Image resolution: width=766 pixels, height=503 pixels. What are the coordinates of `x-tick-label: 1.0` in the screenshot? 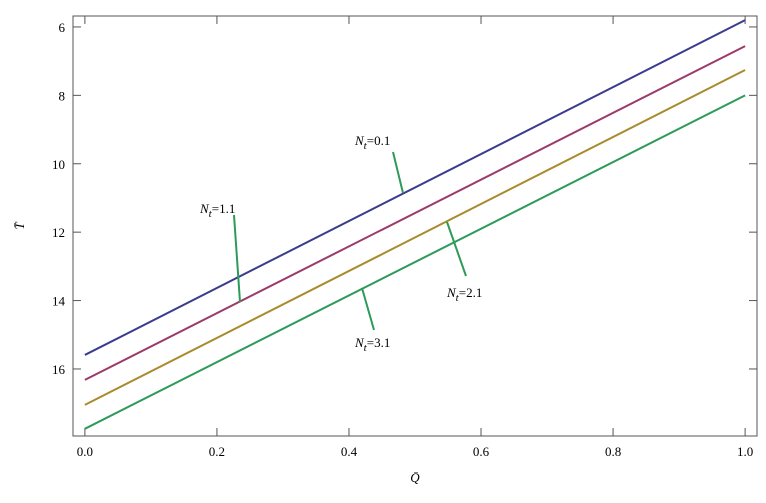 It's located at (745, 451).